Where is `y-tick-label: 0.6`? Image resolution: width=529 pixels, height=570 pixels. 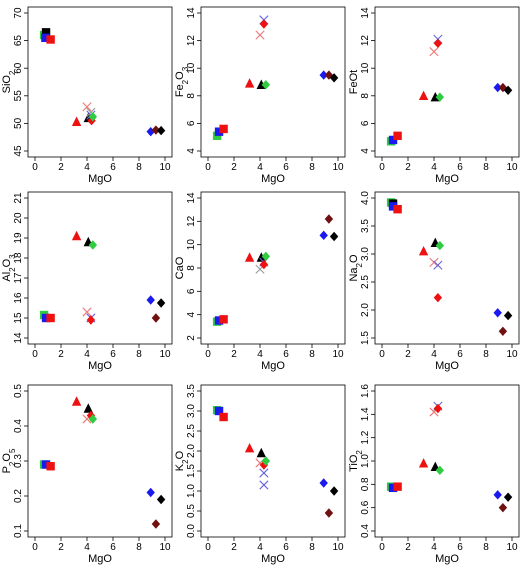 y-tick-label: 0.6 is located at coordinates (365, 507).